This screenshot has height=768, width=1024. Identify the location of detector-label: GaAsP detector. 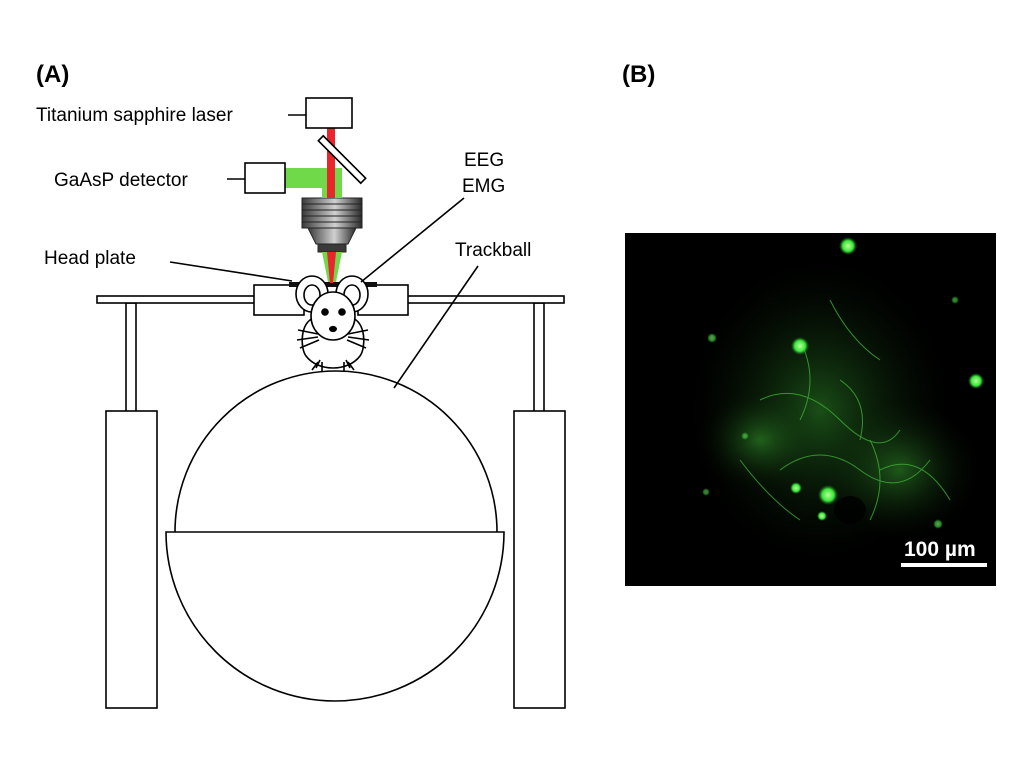
(121, 180).